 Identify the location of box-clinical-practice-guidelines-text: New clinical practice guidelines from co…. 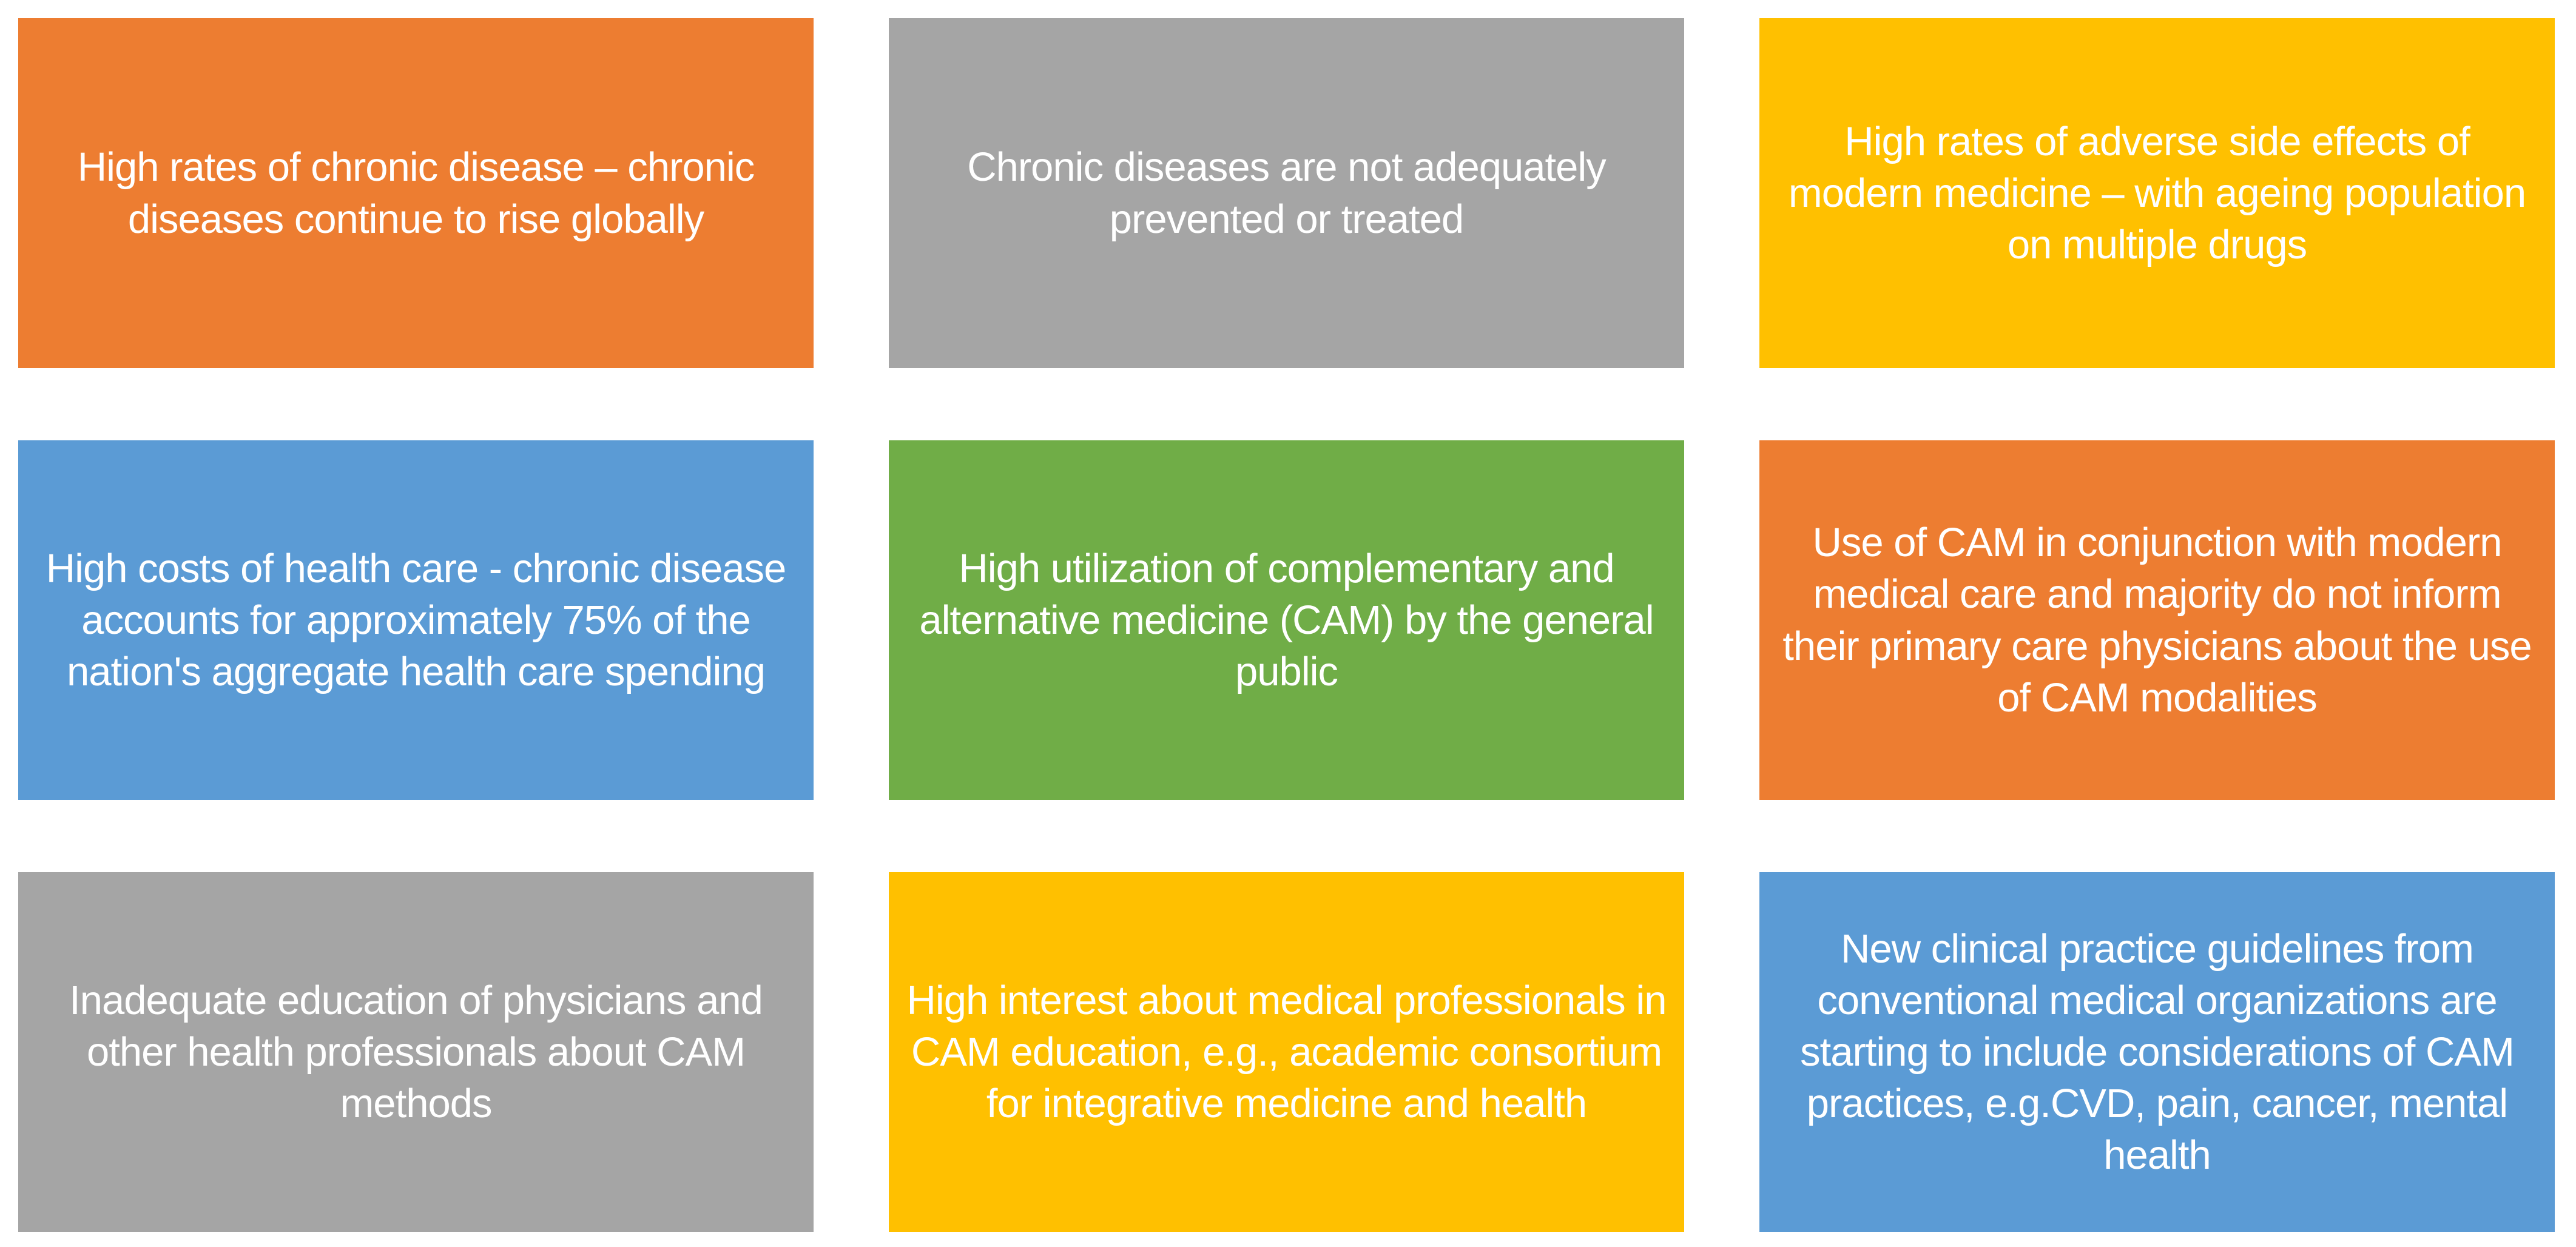
(2157, 1052).